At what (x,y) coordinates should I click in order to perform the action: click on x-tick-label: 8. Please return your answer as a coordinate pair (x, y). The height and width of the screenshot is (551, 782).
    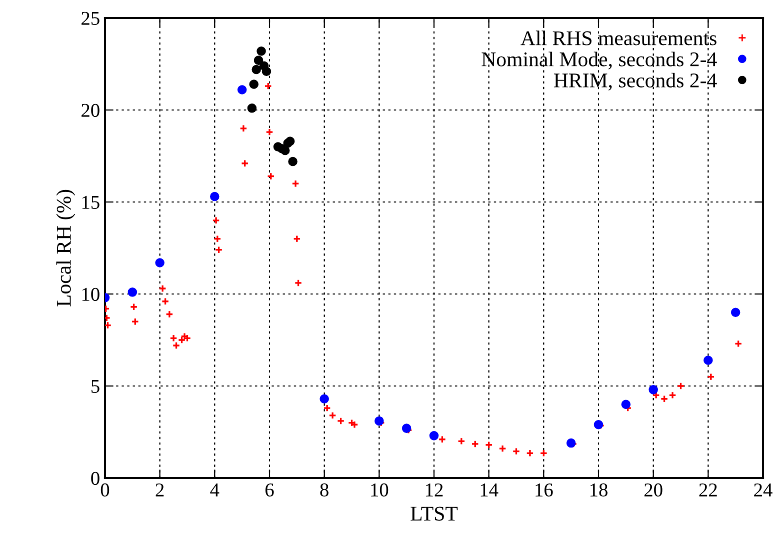
    Looking at the image, I should click on (324, 490).